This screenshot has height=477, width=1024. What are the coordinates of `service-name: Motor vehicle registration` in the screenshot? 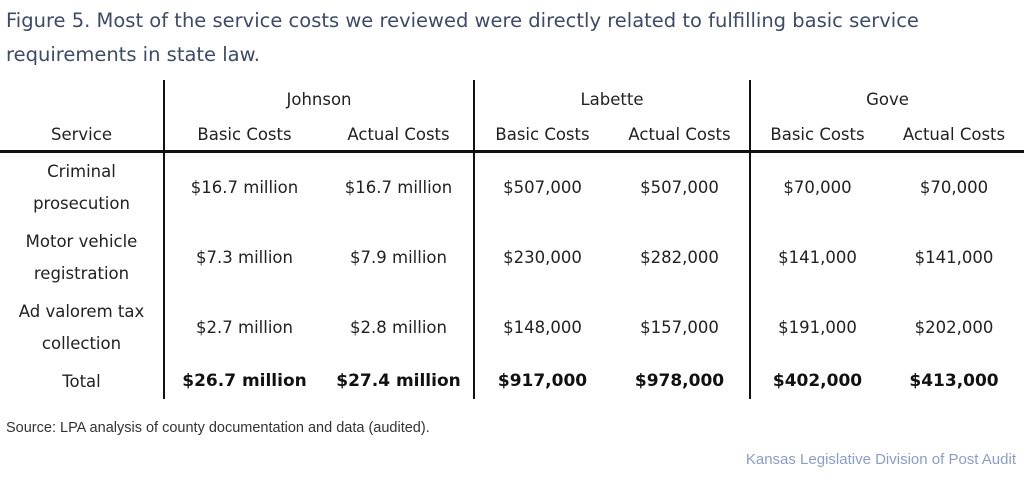 It's located at (81, 257).